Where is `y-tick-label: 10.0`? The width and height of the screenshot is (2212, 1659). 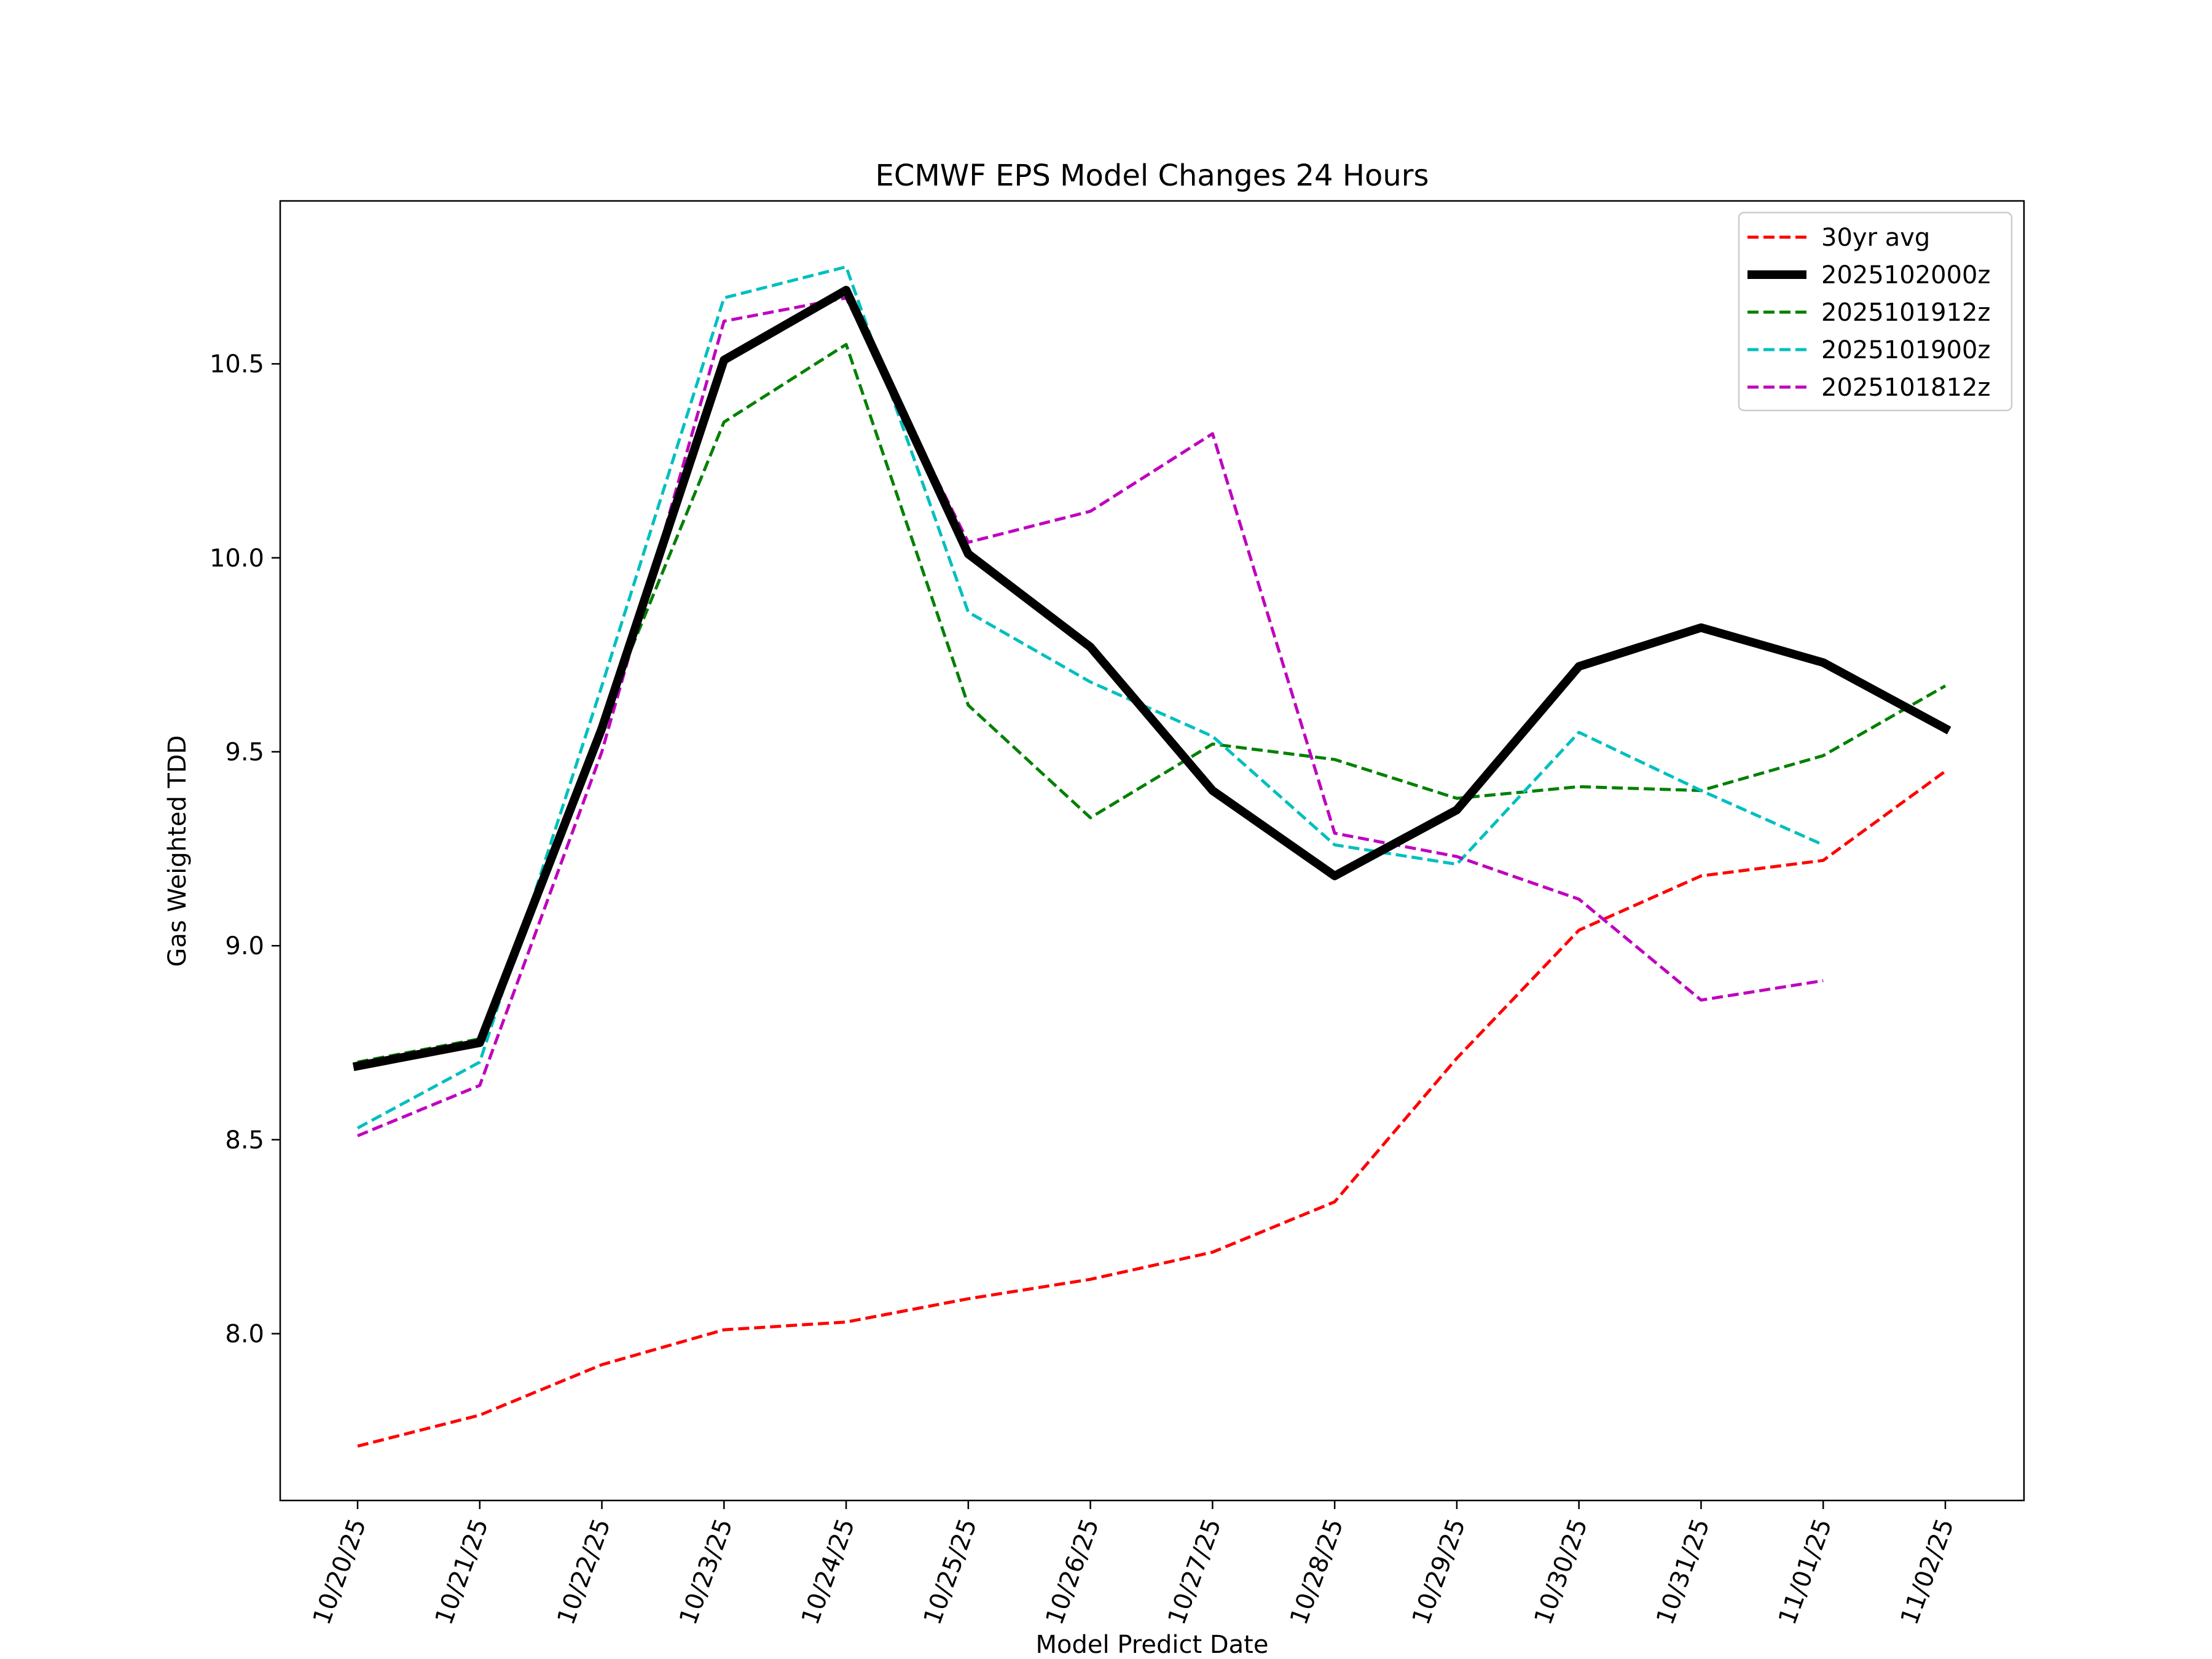
y-tick-label: 10.0 is located at coordinates (237, 558).